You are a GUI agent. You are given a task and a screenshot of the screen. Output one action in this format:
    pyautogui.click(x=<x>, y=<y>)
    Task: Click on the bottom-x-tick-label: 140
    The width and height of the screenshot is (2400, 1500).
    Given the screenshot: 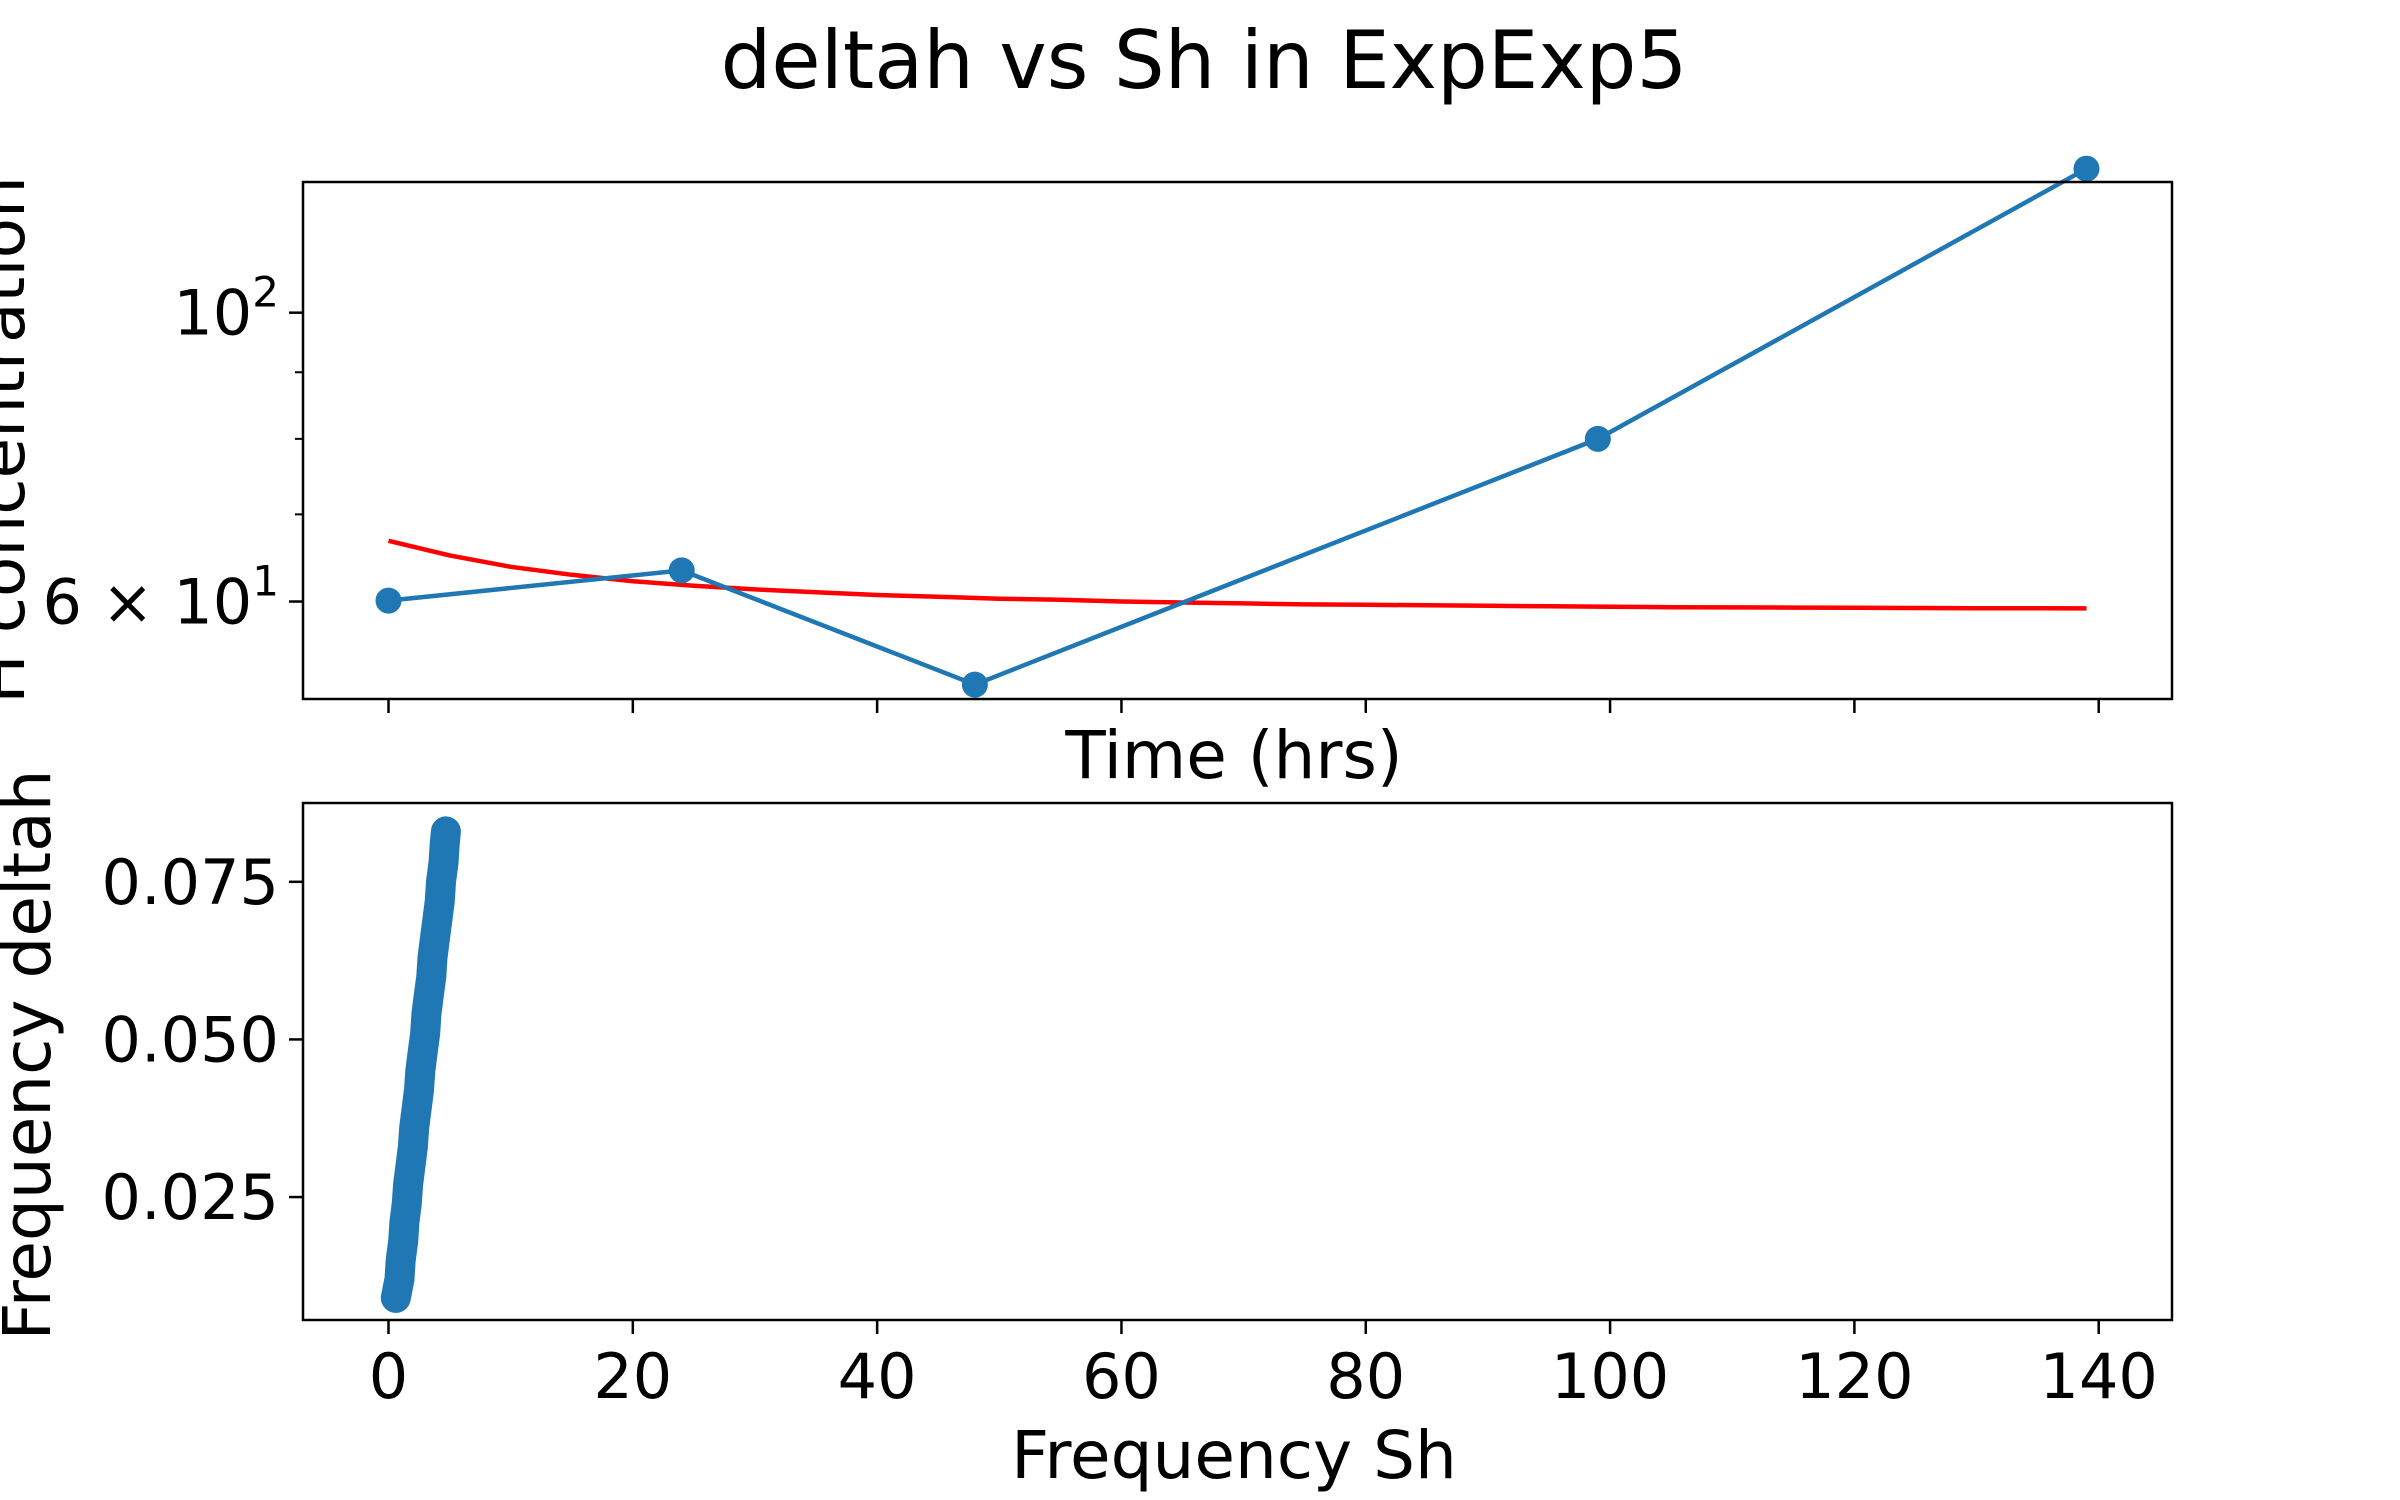 What is the action you would take?
    pyautogui.click(x=2099, y=1376)
    